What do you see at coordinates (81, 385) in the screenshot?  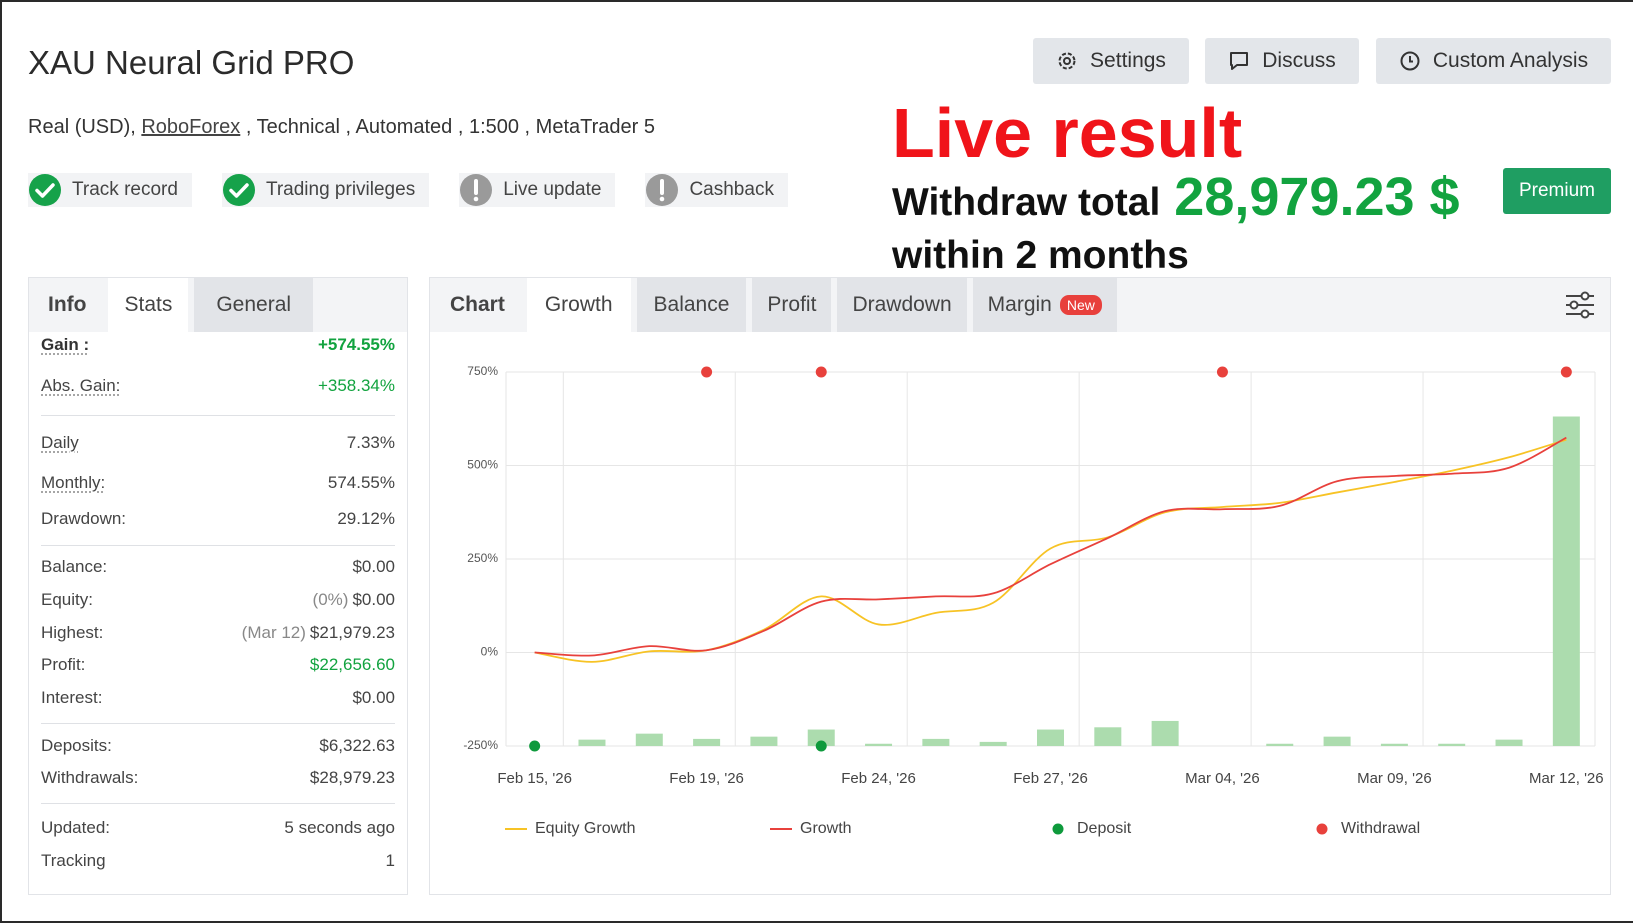 I see `stat-label: Abs. Gain:` at bounding box center [81, 385].